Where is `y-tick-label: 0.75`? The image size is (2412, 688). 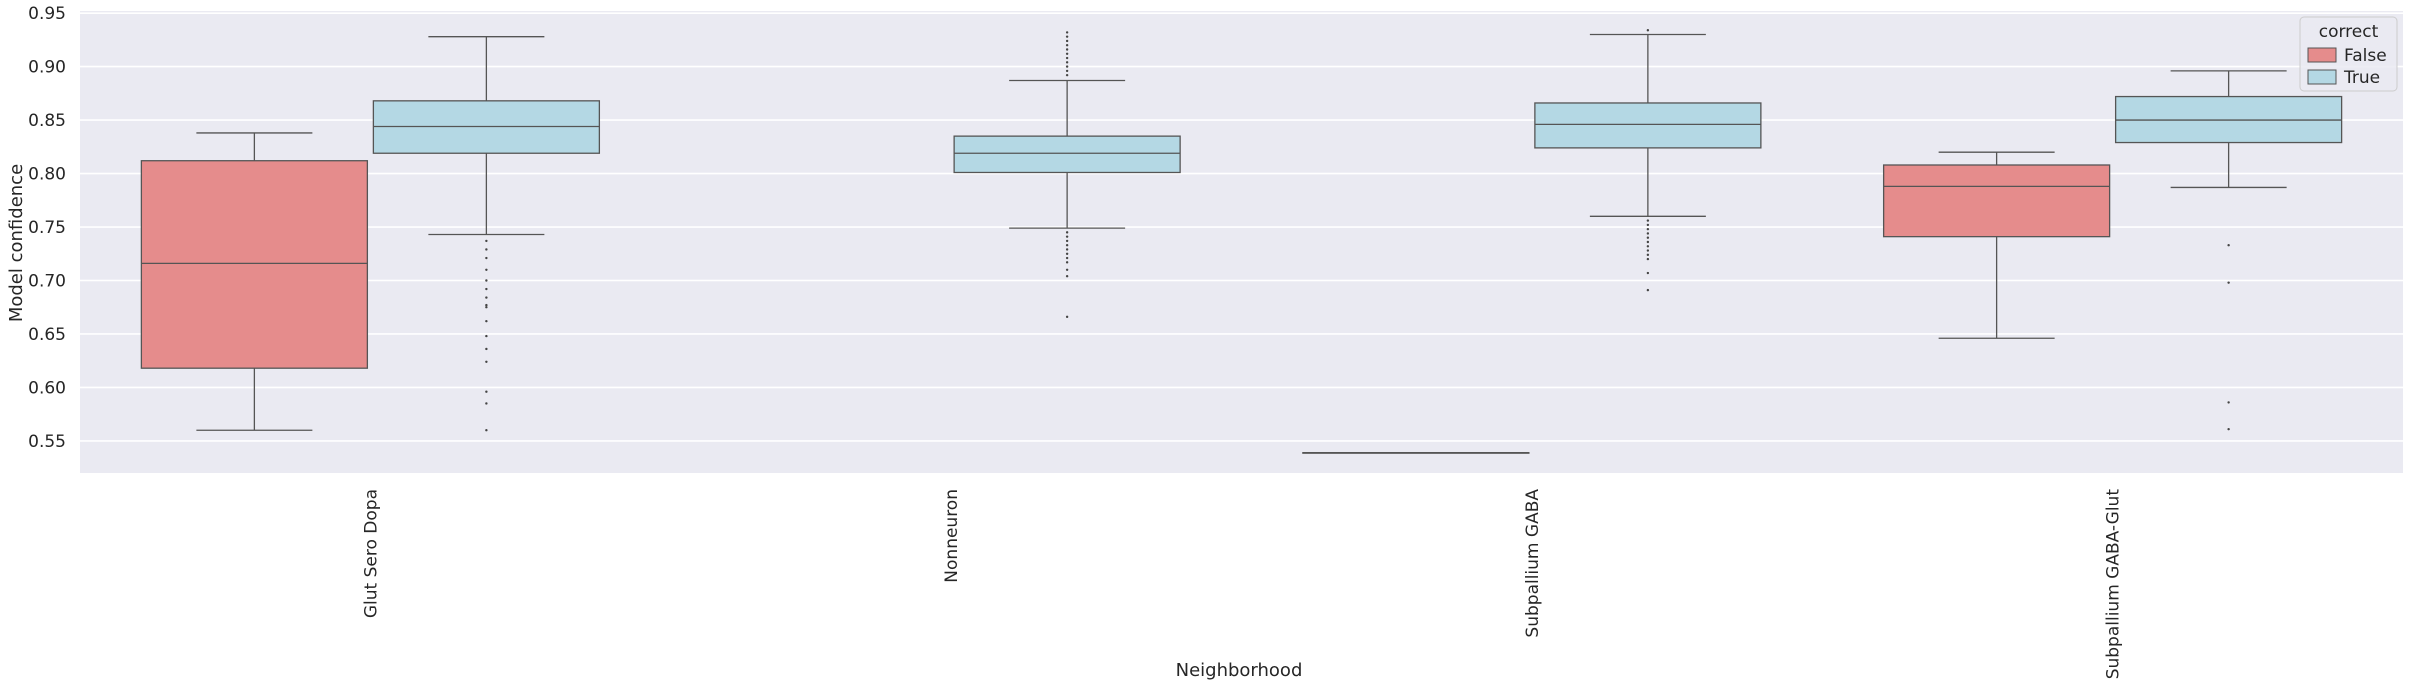
y-tick-label: 0.75 is located at coordinates (47, 228).